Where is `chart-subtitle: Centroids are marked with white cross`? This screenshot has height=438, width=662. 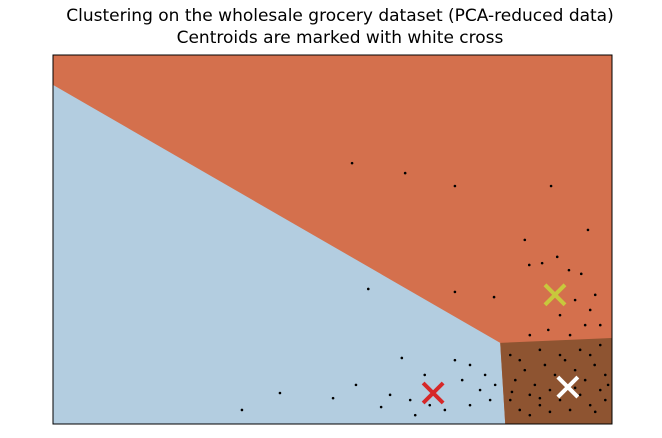 chart-subtitle: Centroids are marked with white cross is located at coordinates (340, 38).